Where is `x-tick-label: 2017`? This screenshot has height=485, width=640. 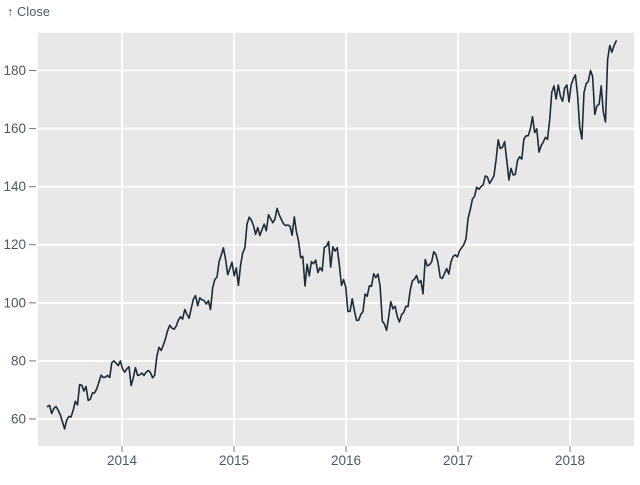
x-tick-label: 2017 is located at coordinates (458, 460).